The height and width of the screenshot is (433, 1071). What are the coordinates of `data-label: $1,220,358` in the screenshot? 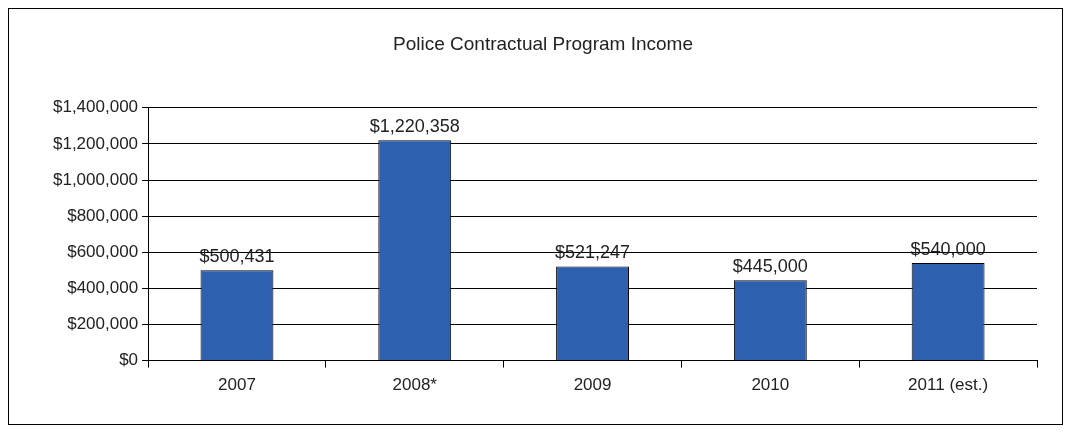 It's located at (414, 126).